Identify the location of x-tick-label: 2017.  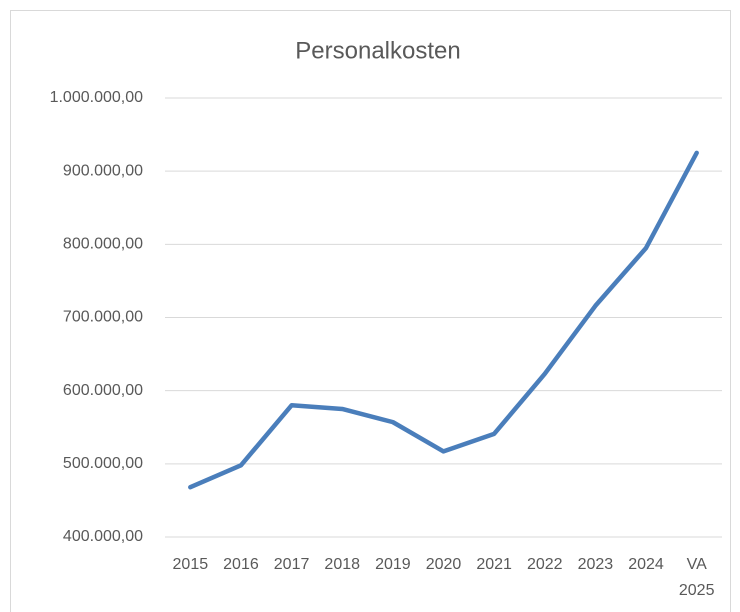
(292, 564).